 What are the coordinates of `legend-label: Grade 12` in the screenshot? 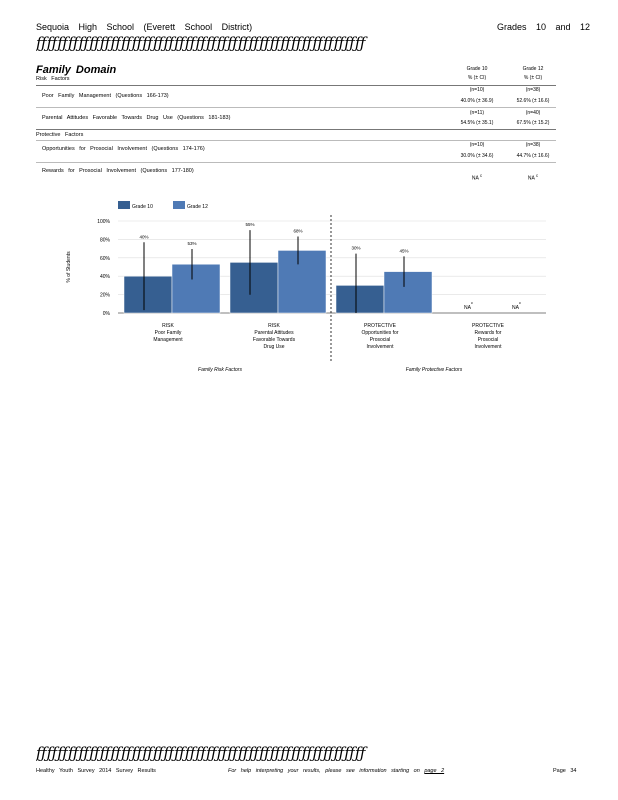 It's located at (197, 207).